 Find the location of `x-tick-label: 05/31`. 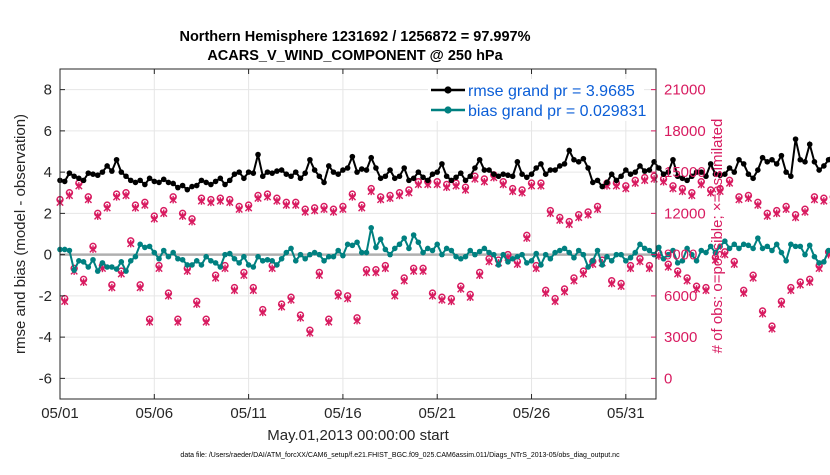

x-tick-label: 05/31 is located at coordinates (626, 413).